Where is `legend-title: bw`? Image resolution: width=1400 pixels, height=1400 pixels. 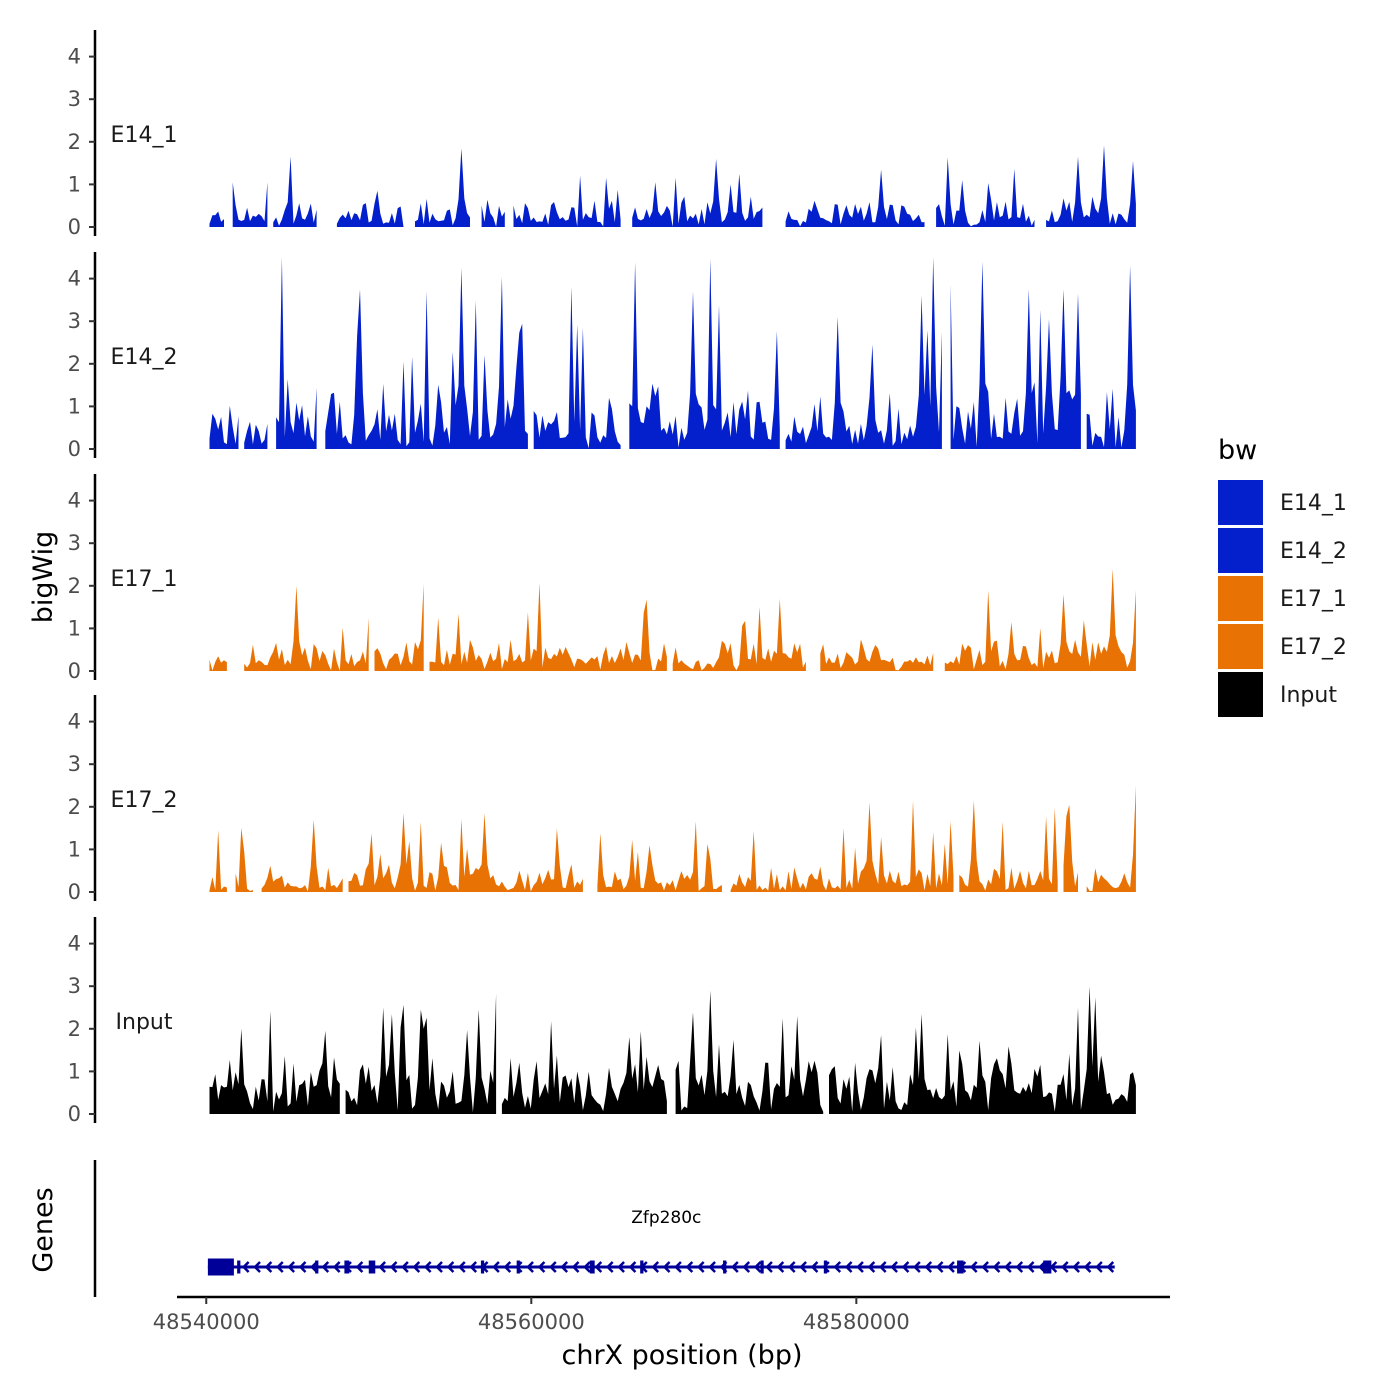 legend-title: bw is located at coordinates (1237, 450).